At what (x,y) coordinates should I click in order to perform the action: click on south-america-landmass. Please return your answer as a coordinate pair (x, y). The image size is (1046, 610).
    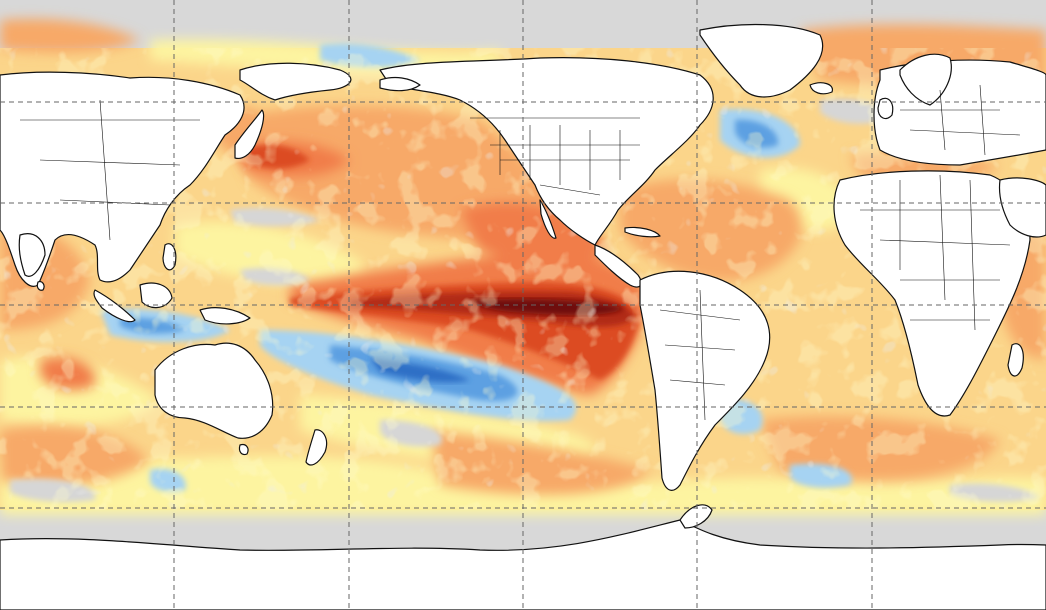
    Looking at the image, I should click on (705, 380).